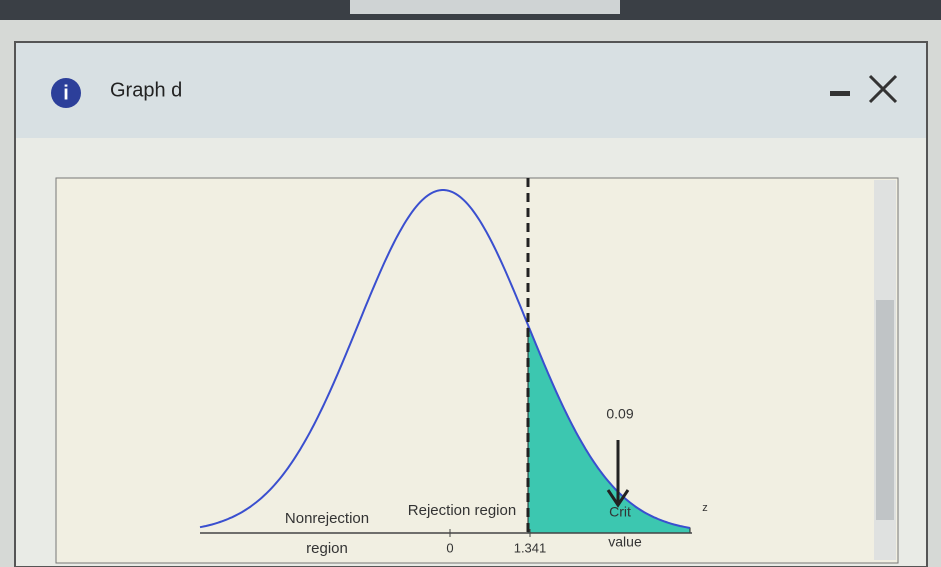 Image resolution: width=941 pixels, height=567 pixels. I want to click on axis-label: z, so click(705, 508).